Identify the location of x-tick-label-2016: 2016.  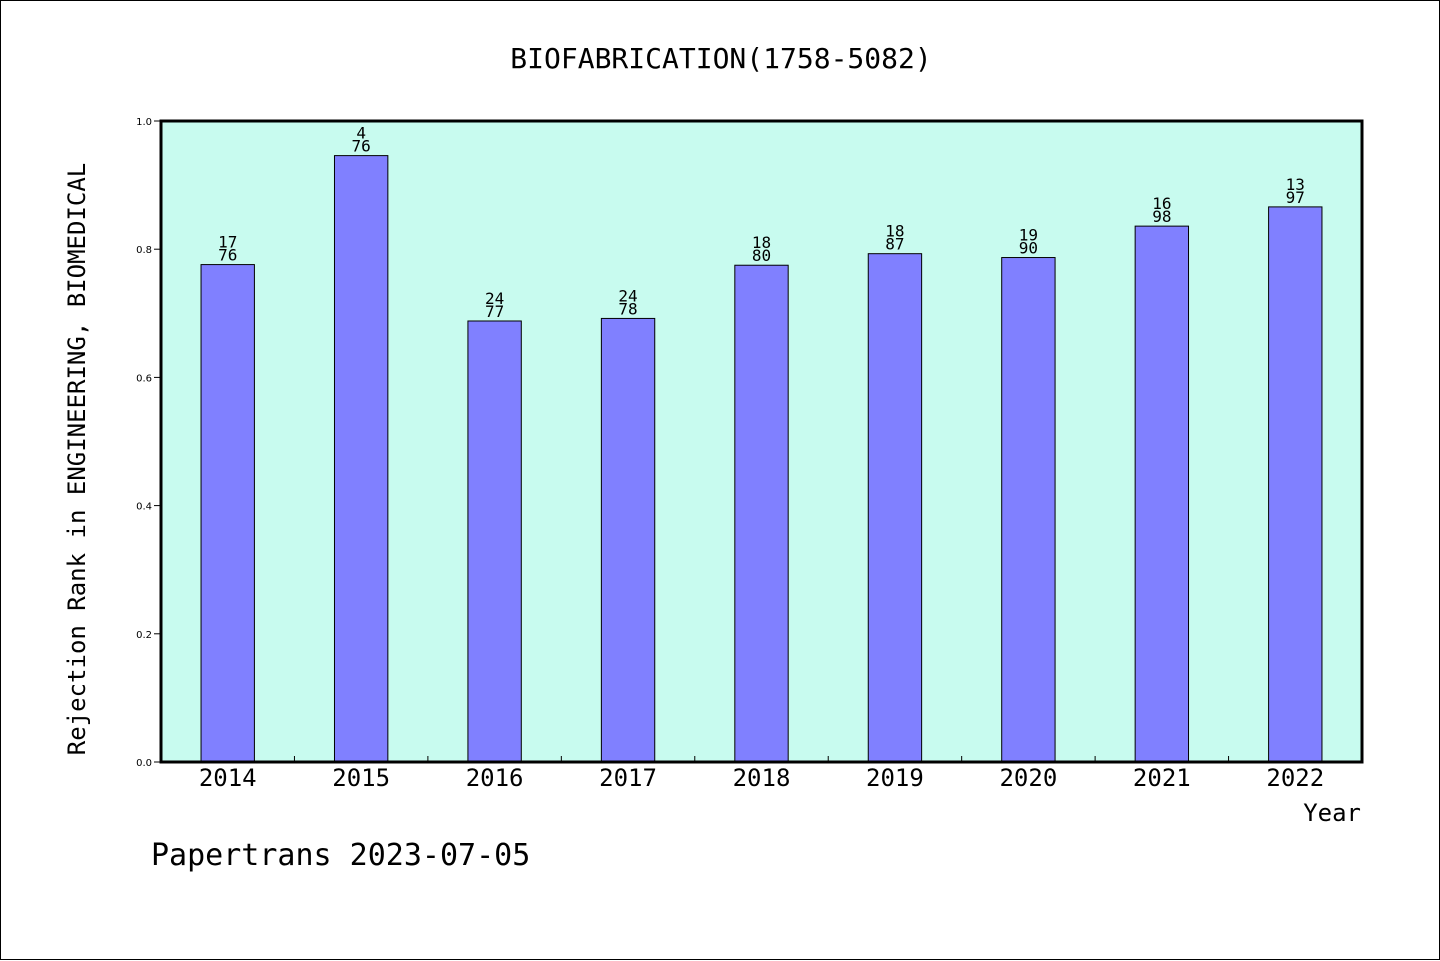
(495, 778).